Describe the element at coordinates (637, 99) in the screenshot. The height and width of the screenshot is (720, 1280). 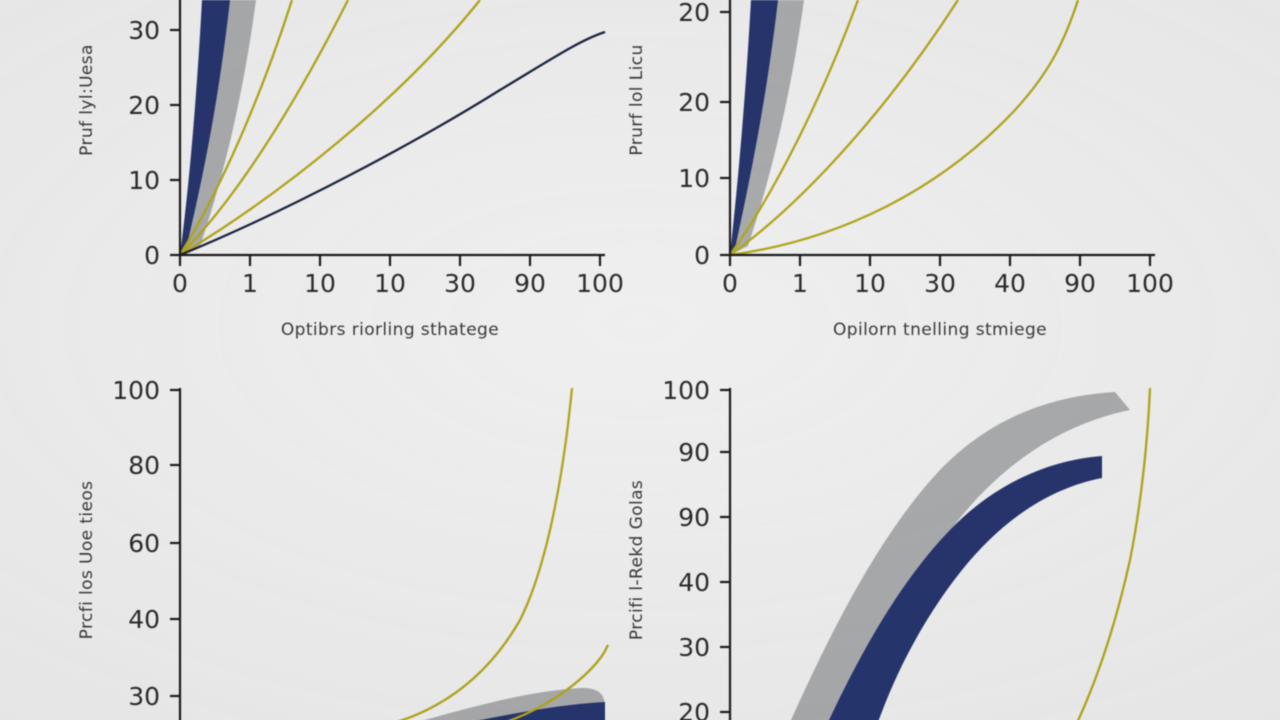
I see `ylabel-top-right: Prurf lol Licu` at that location.